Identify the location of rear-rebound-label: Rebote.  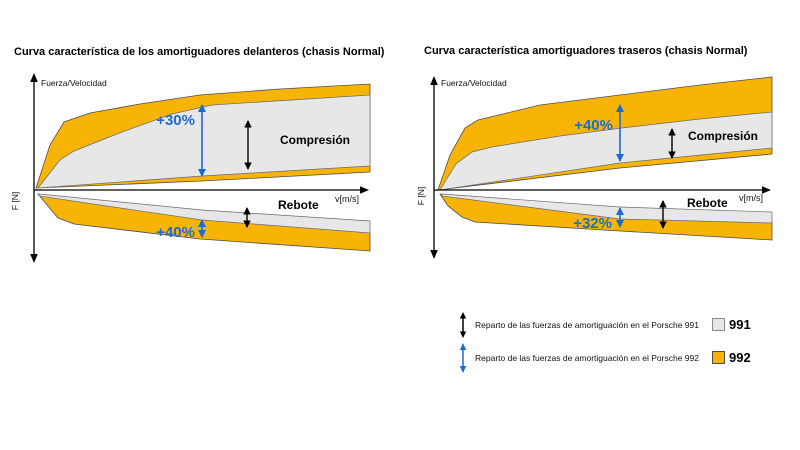
(707, 203).